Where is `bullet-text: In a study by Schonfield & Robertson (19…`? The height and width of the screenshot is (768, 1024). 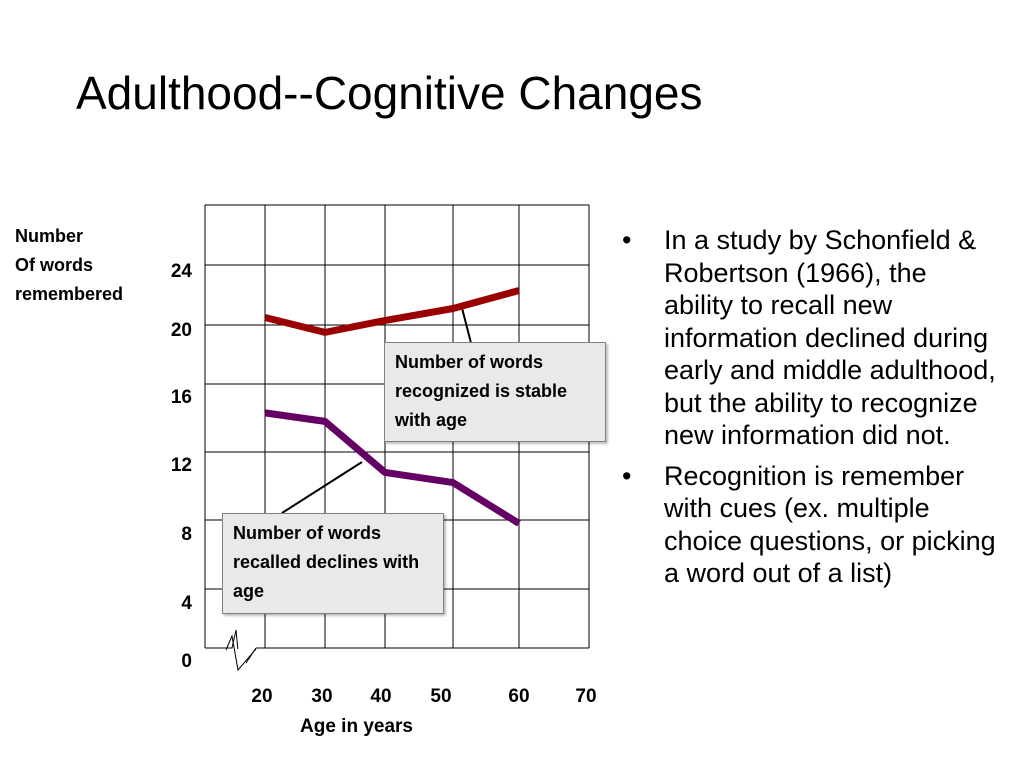
bullet-text: In a study by Schonfield & Robertson (19… is located at coordinates (830, 337).